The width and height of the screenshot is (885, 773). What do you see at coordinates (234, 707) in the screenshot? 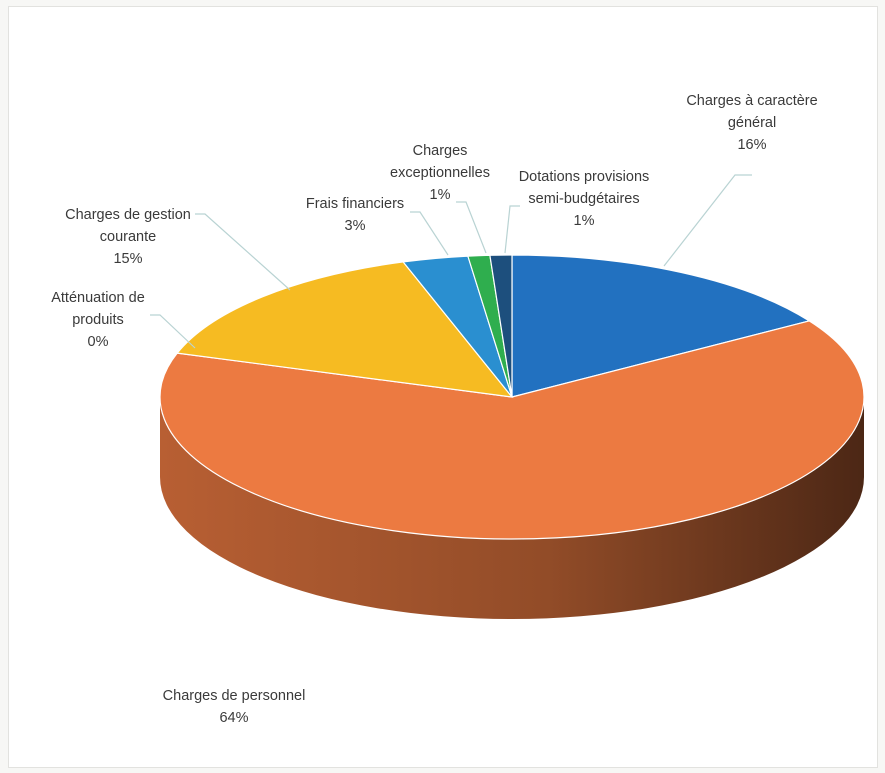
I see `slice-label: Charges de personnel 64%` at bounding box center [234, 707].